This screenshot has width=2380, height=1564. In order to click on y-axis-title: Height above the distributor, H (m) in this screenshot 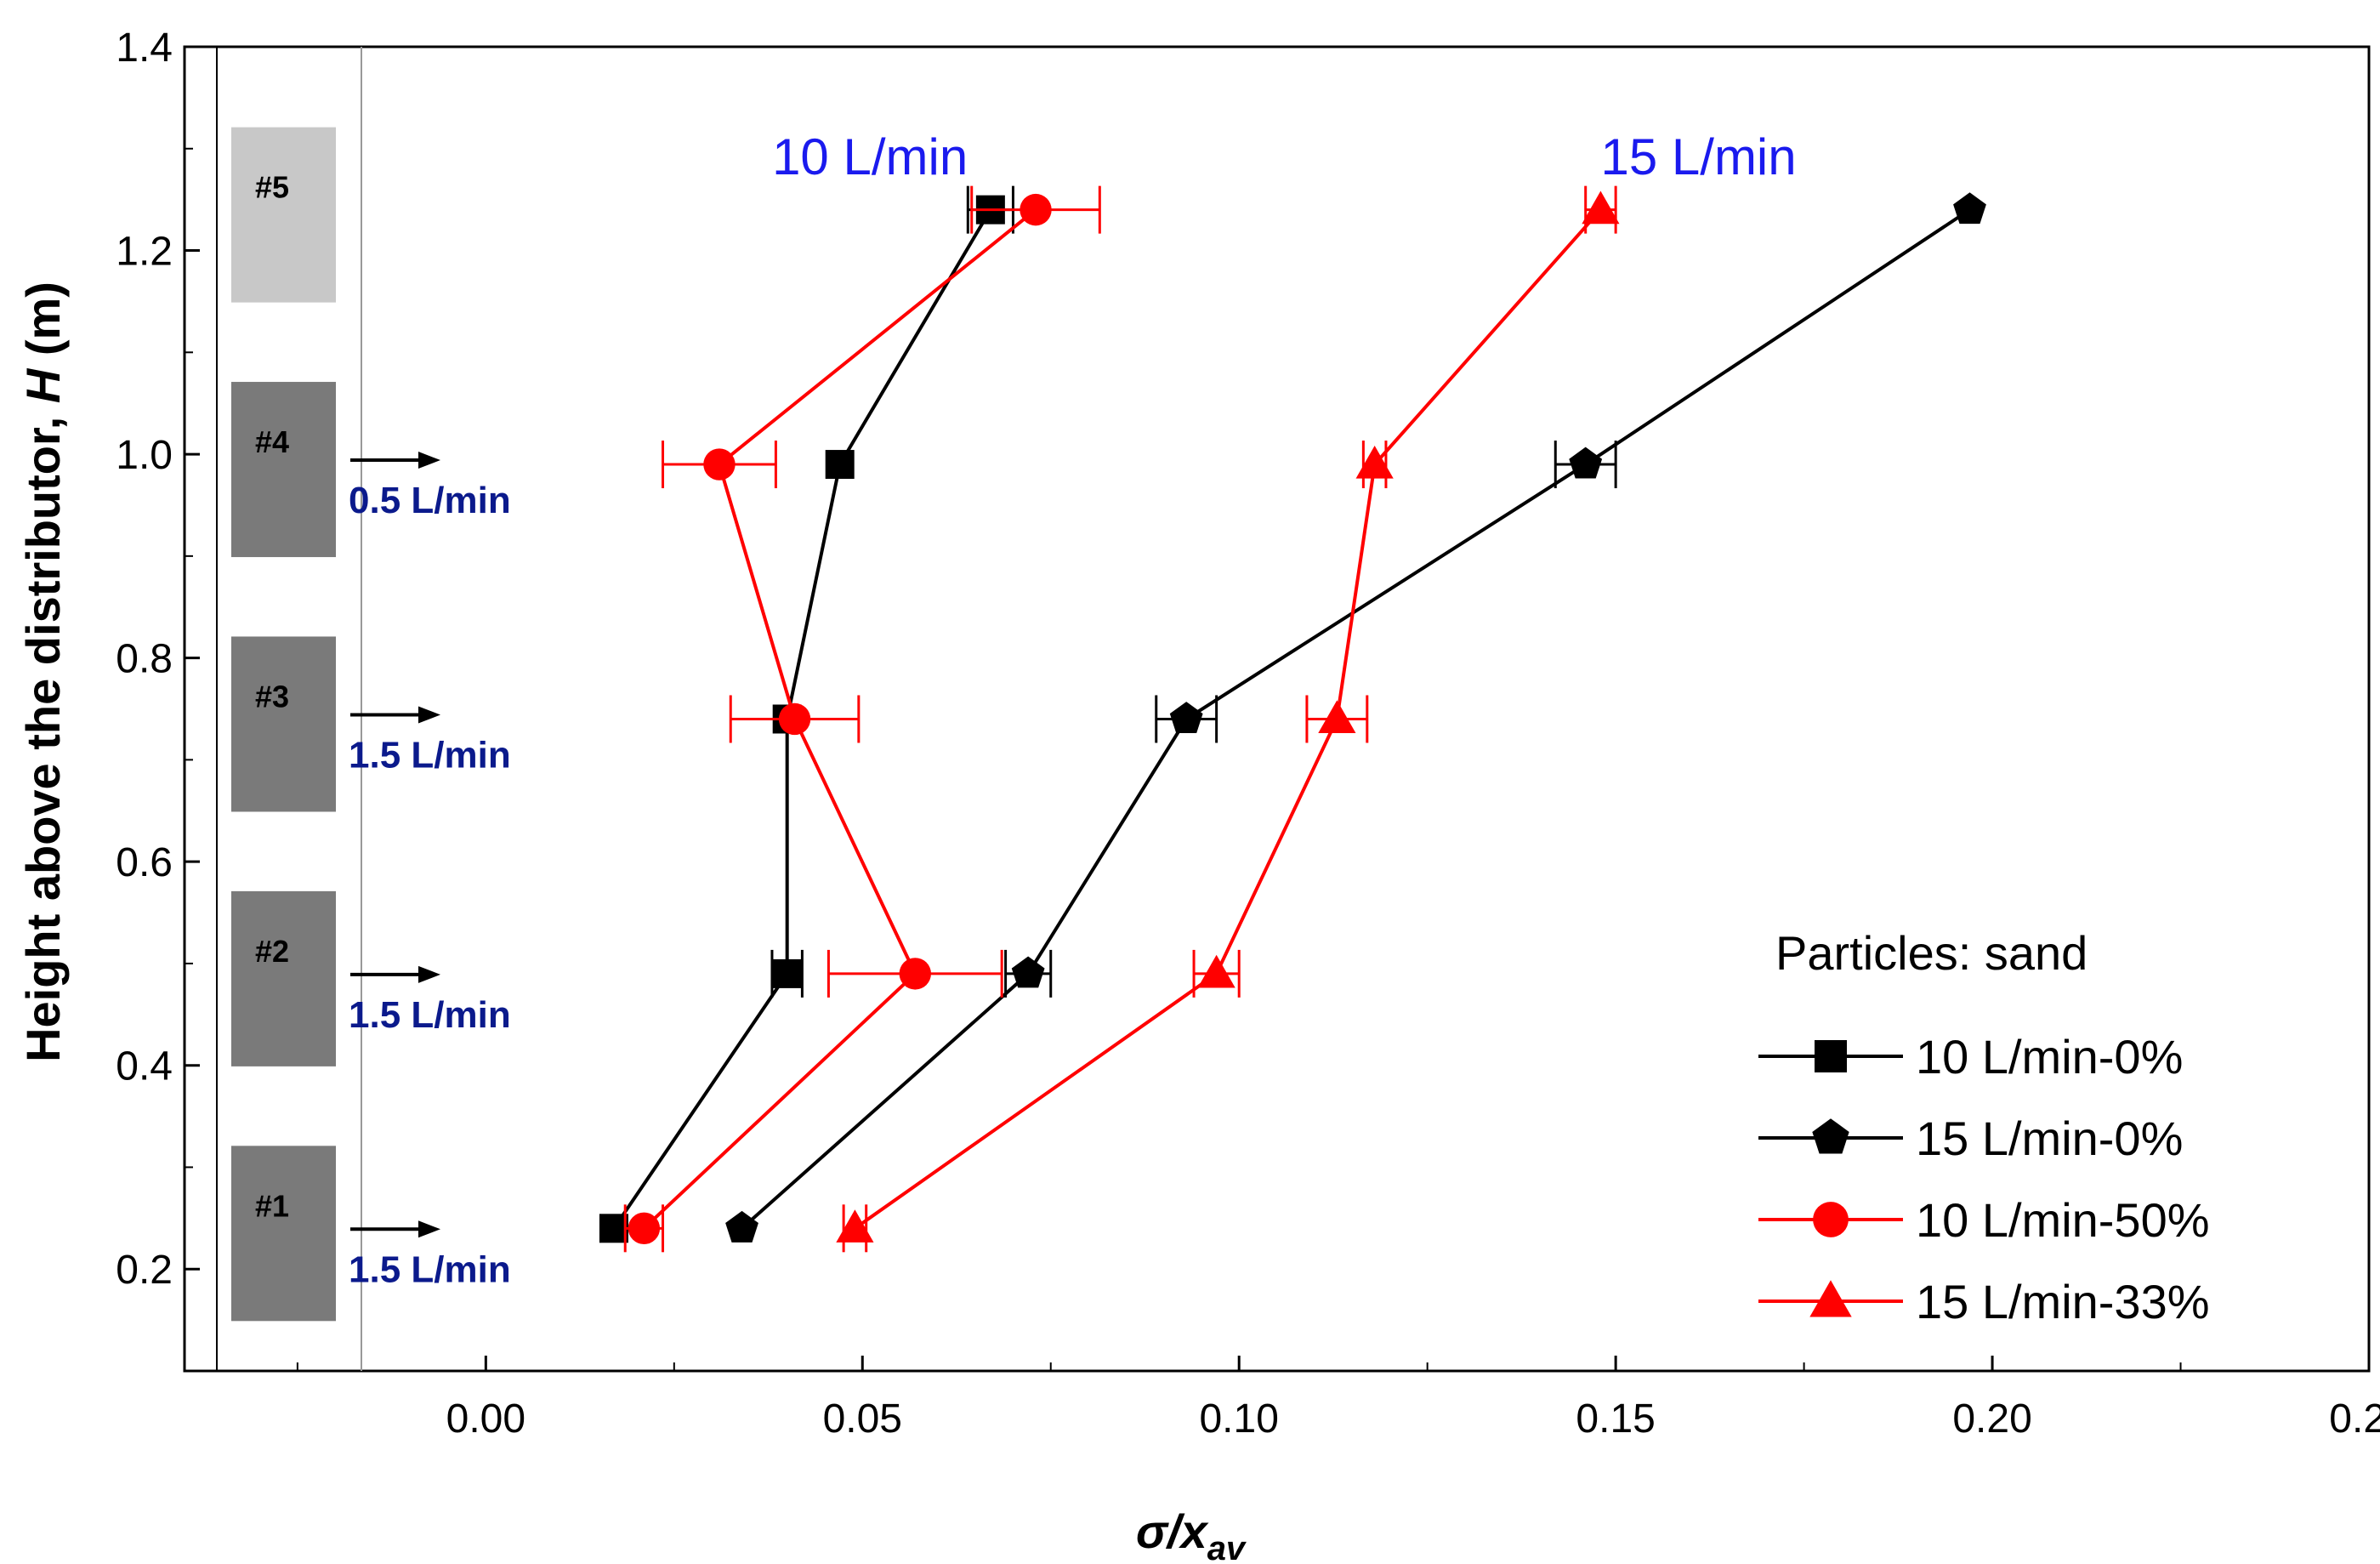, I will do `click(43, 672)`.